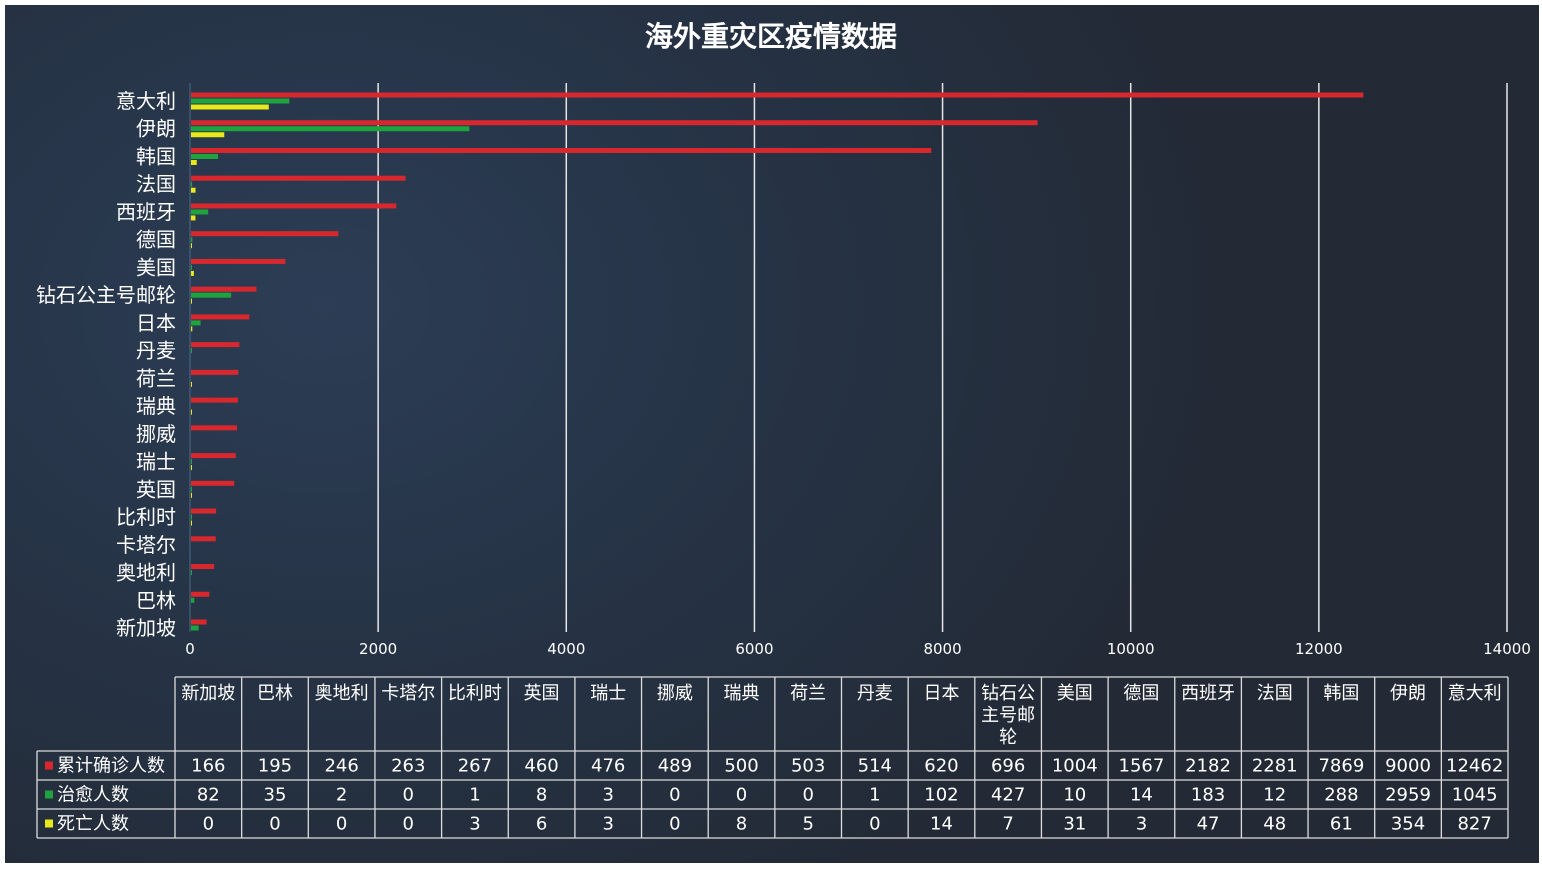 This screenshot has width=1542, height=880. What do you see at coordinates (146, 573) in the screenshot?
I see `category-label: 奥地利` at bounding box center [146, 573].